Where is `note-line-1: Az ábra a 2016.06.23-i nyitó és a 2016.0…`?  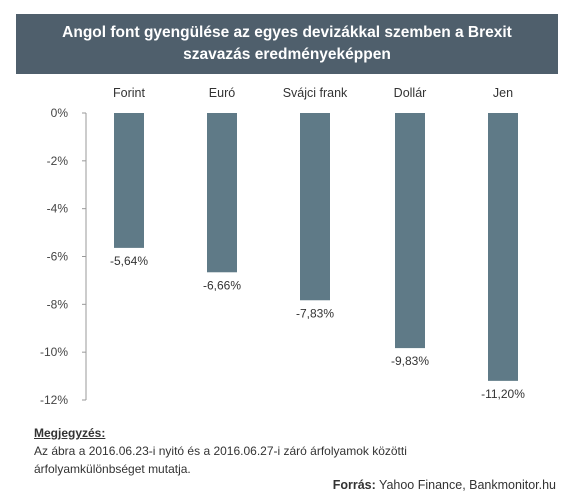 note-line-1: Az ábra a 2016.06.23-i nyitó és a 2016.0… is located at coordinates (220, 451).